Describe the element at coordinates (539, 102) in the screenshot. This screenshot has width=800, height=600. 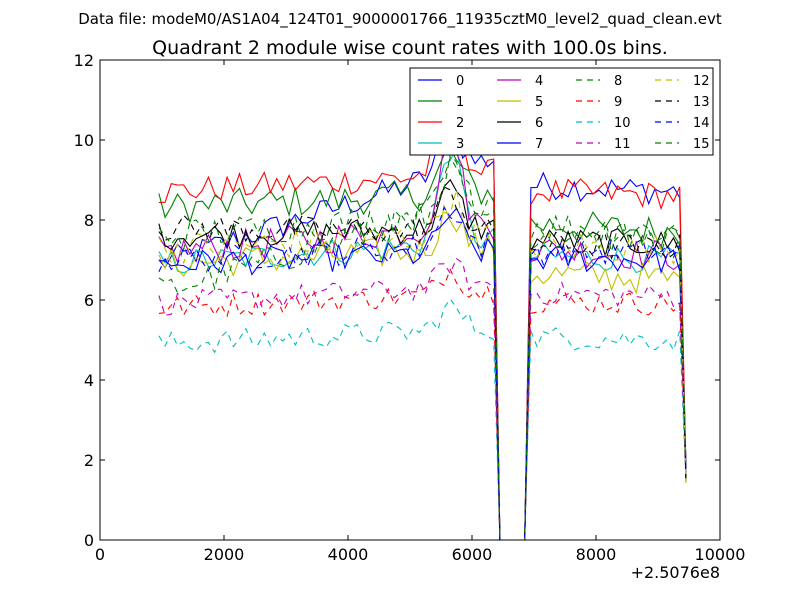
I see `legend-label-5: 5` at that location.